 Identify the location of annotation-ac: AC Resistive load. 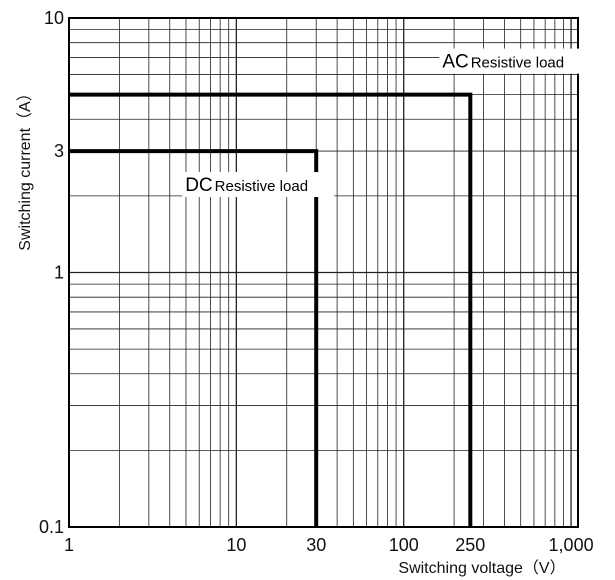
(503, 62).